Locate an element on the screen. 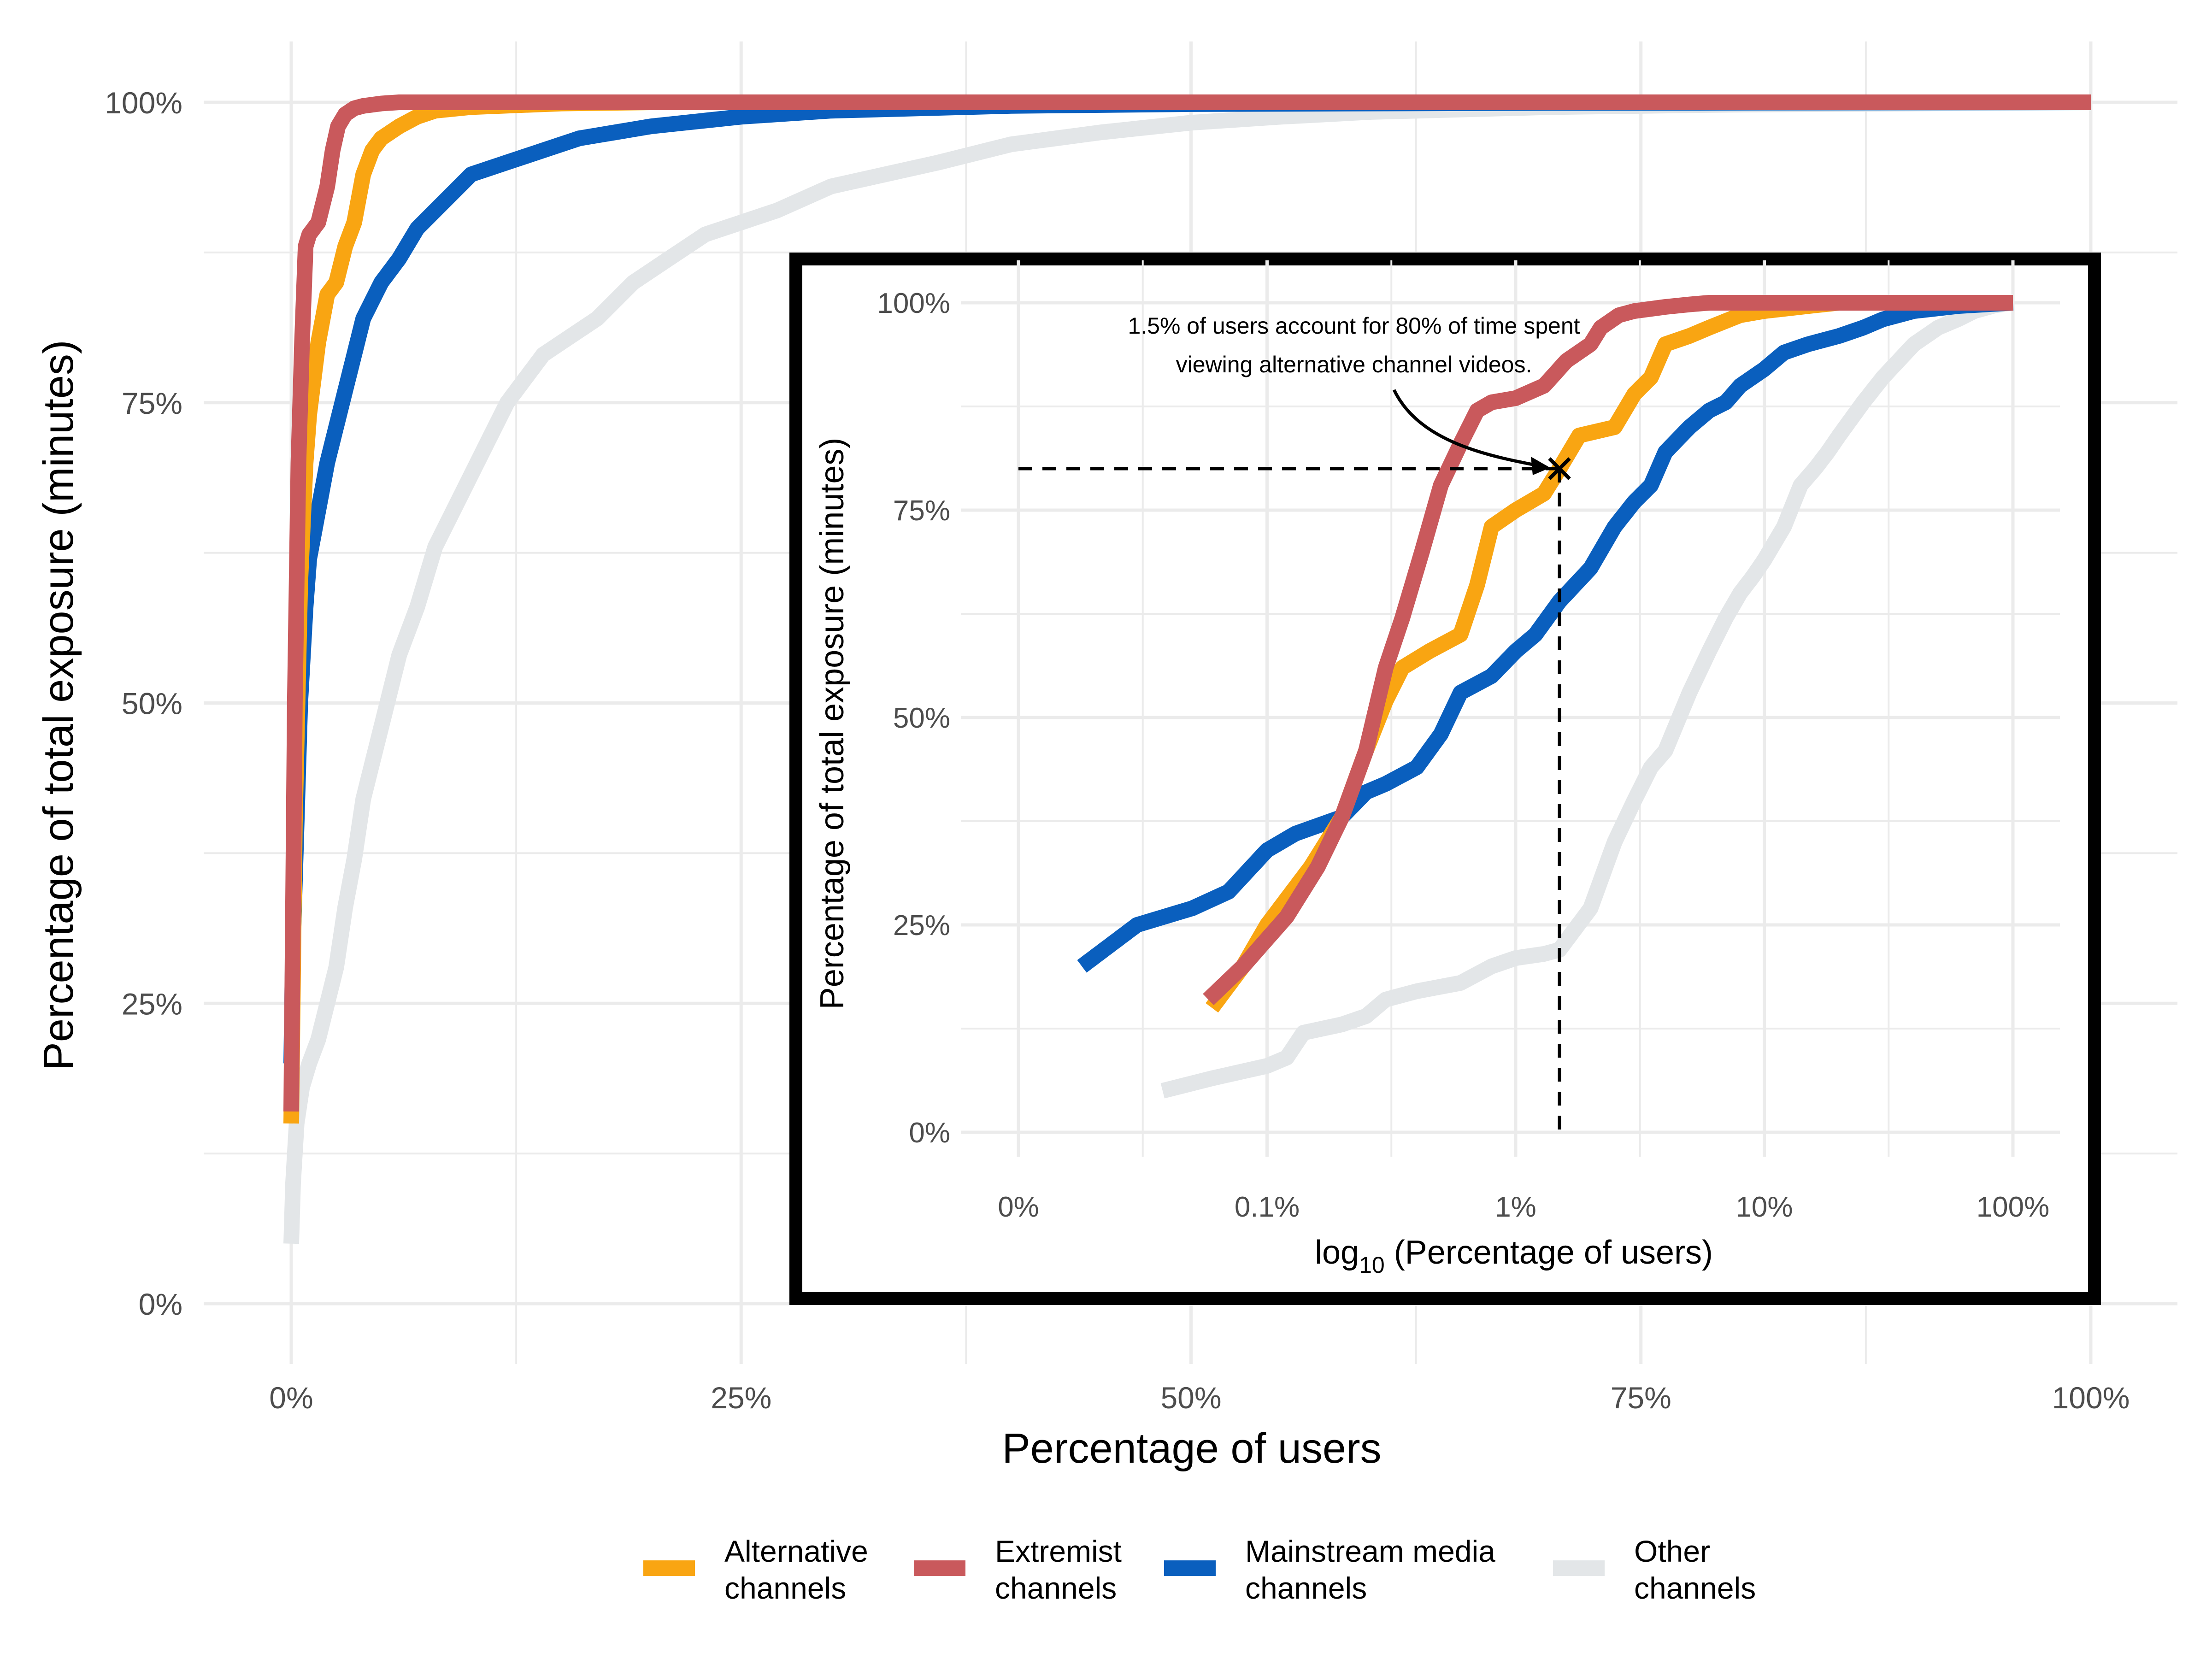 The width and height of the screenshot is (2212, 1659). inset-x-axis-title-rest: (Percentage of users) is located at coordinates (1549, 1252).